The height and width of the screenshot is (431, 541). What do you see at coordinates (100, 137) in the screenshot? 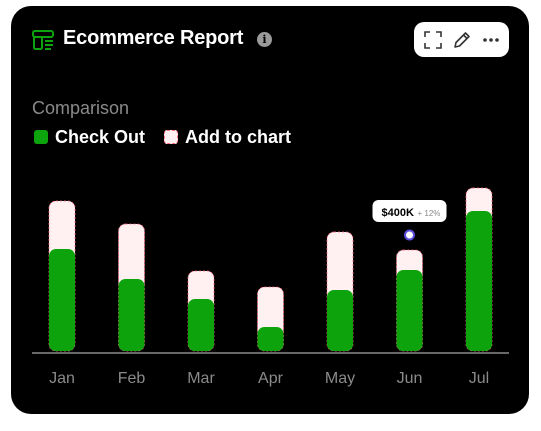
I see `legend-label-checkout: Check Out` at bounding box center [100, 137].